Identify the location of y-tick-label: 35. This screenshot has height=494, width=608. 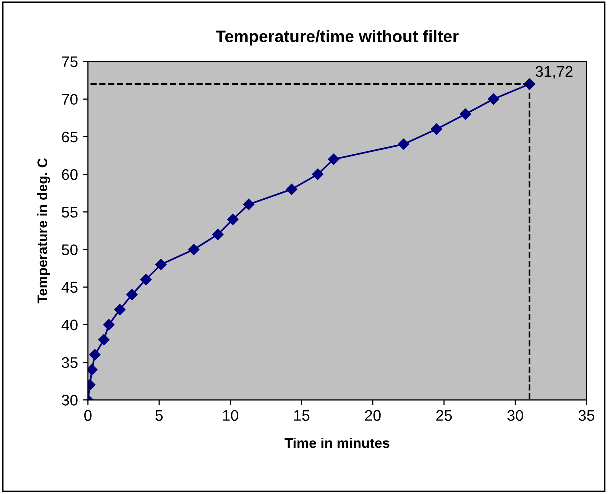
(70, 362).